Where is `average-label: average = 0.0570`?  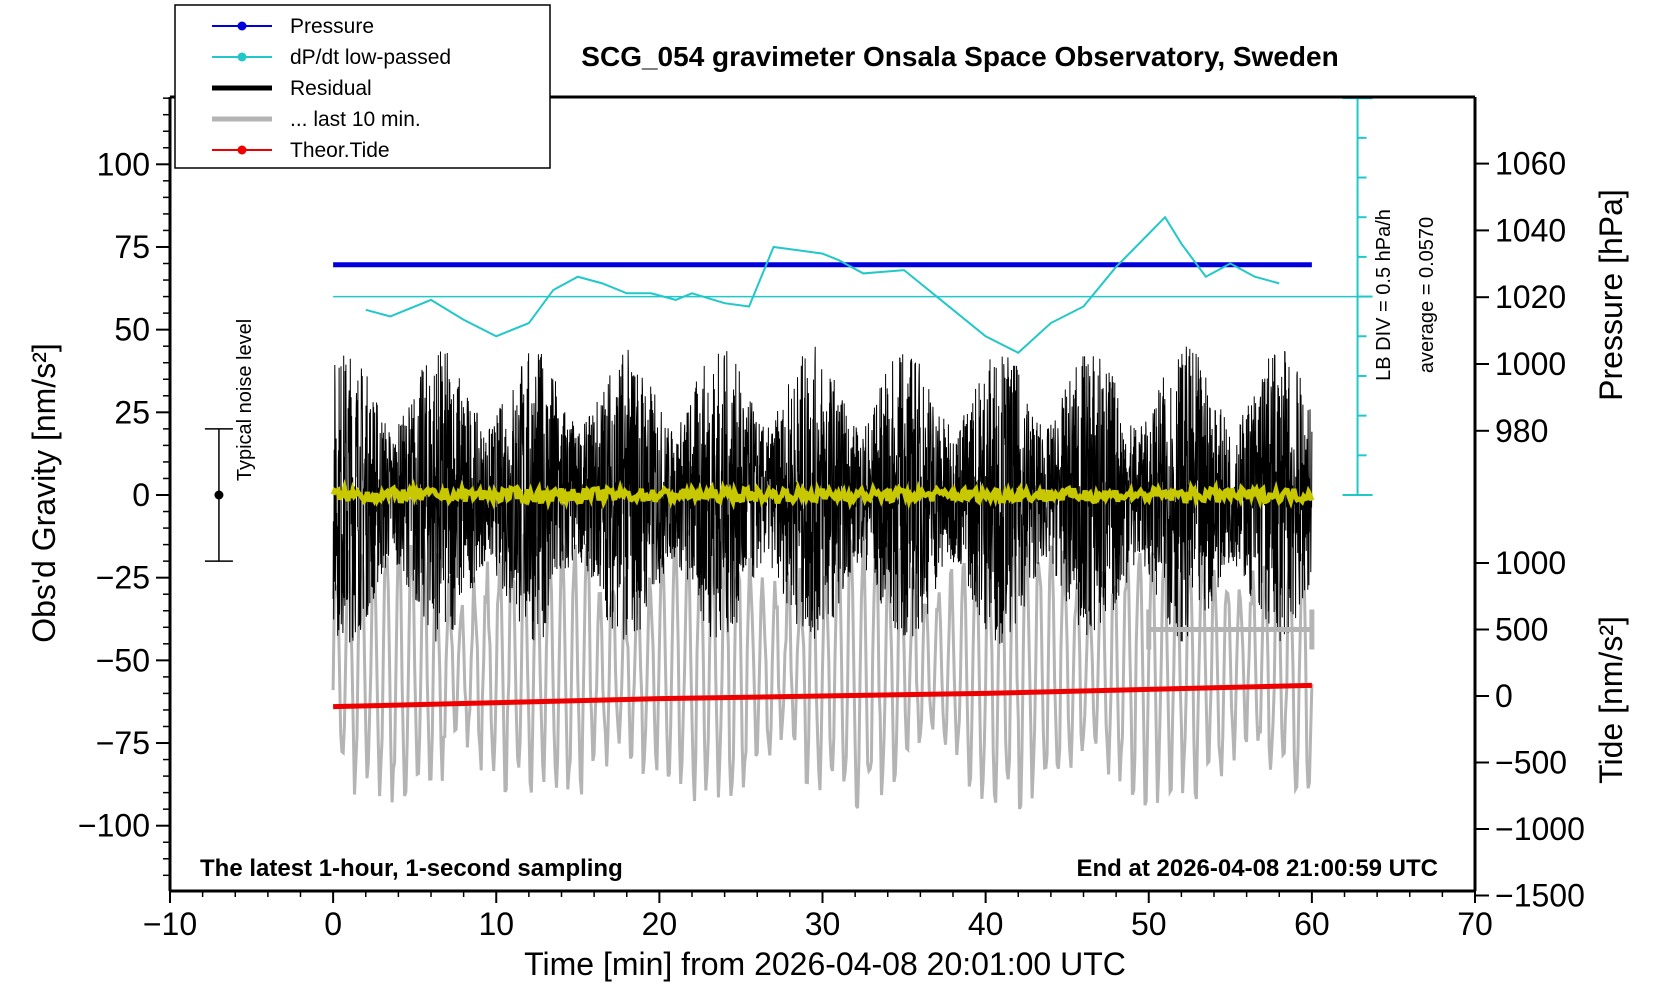 average-label: average = 0.0570 is located at coordinates (1427, 295).